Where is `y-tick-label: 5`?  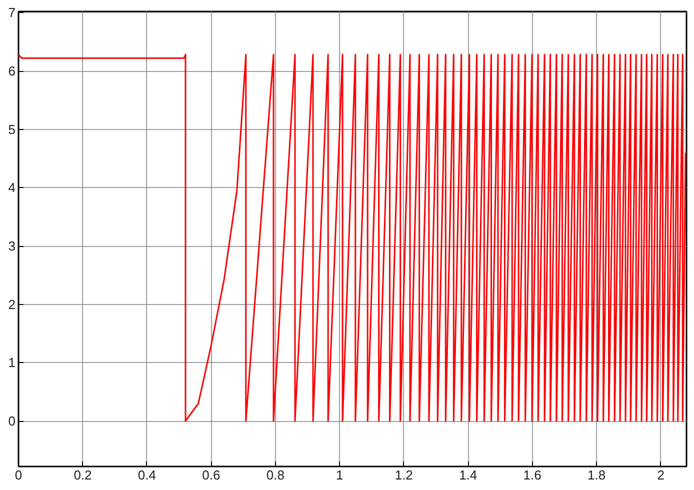
y-tick-label: 5 is located at coordinates (12, 129).